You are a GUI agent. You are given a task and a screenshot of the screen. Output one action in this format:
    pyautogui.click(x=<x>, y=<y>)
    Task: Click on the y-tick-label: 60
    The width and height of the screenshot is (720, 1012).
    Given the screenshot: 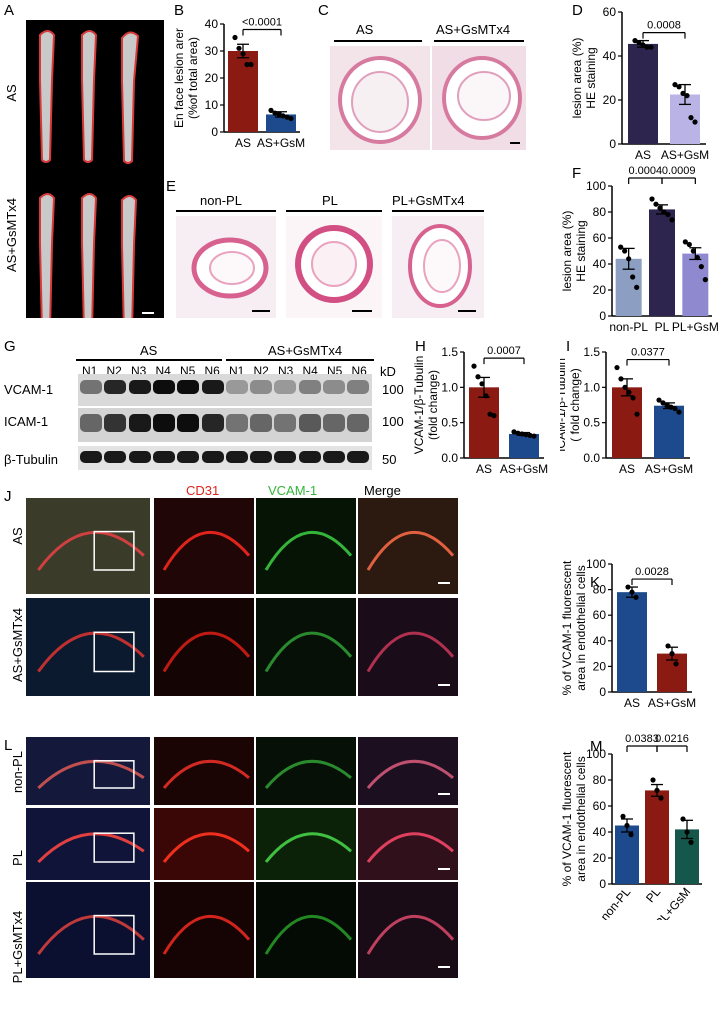 What is the action you would take?
    pyautogui.click(x=600, y=806)
    